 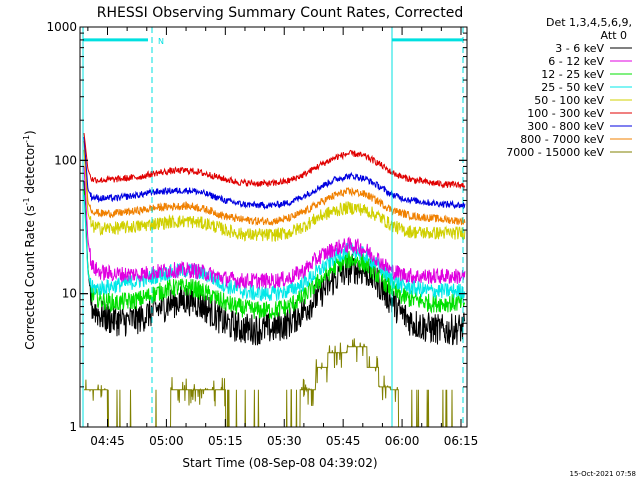 I want to click on x-axis-label: Start Time (08-Sep-08 04:39:02), so click(x=279, y=463).